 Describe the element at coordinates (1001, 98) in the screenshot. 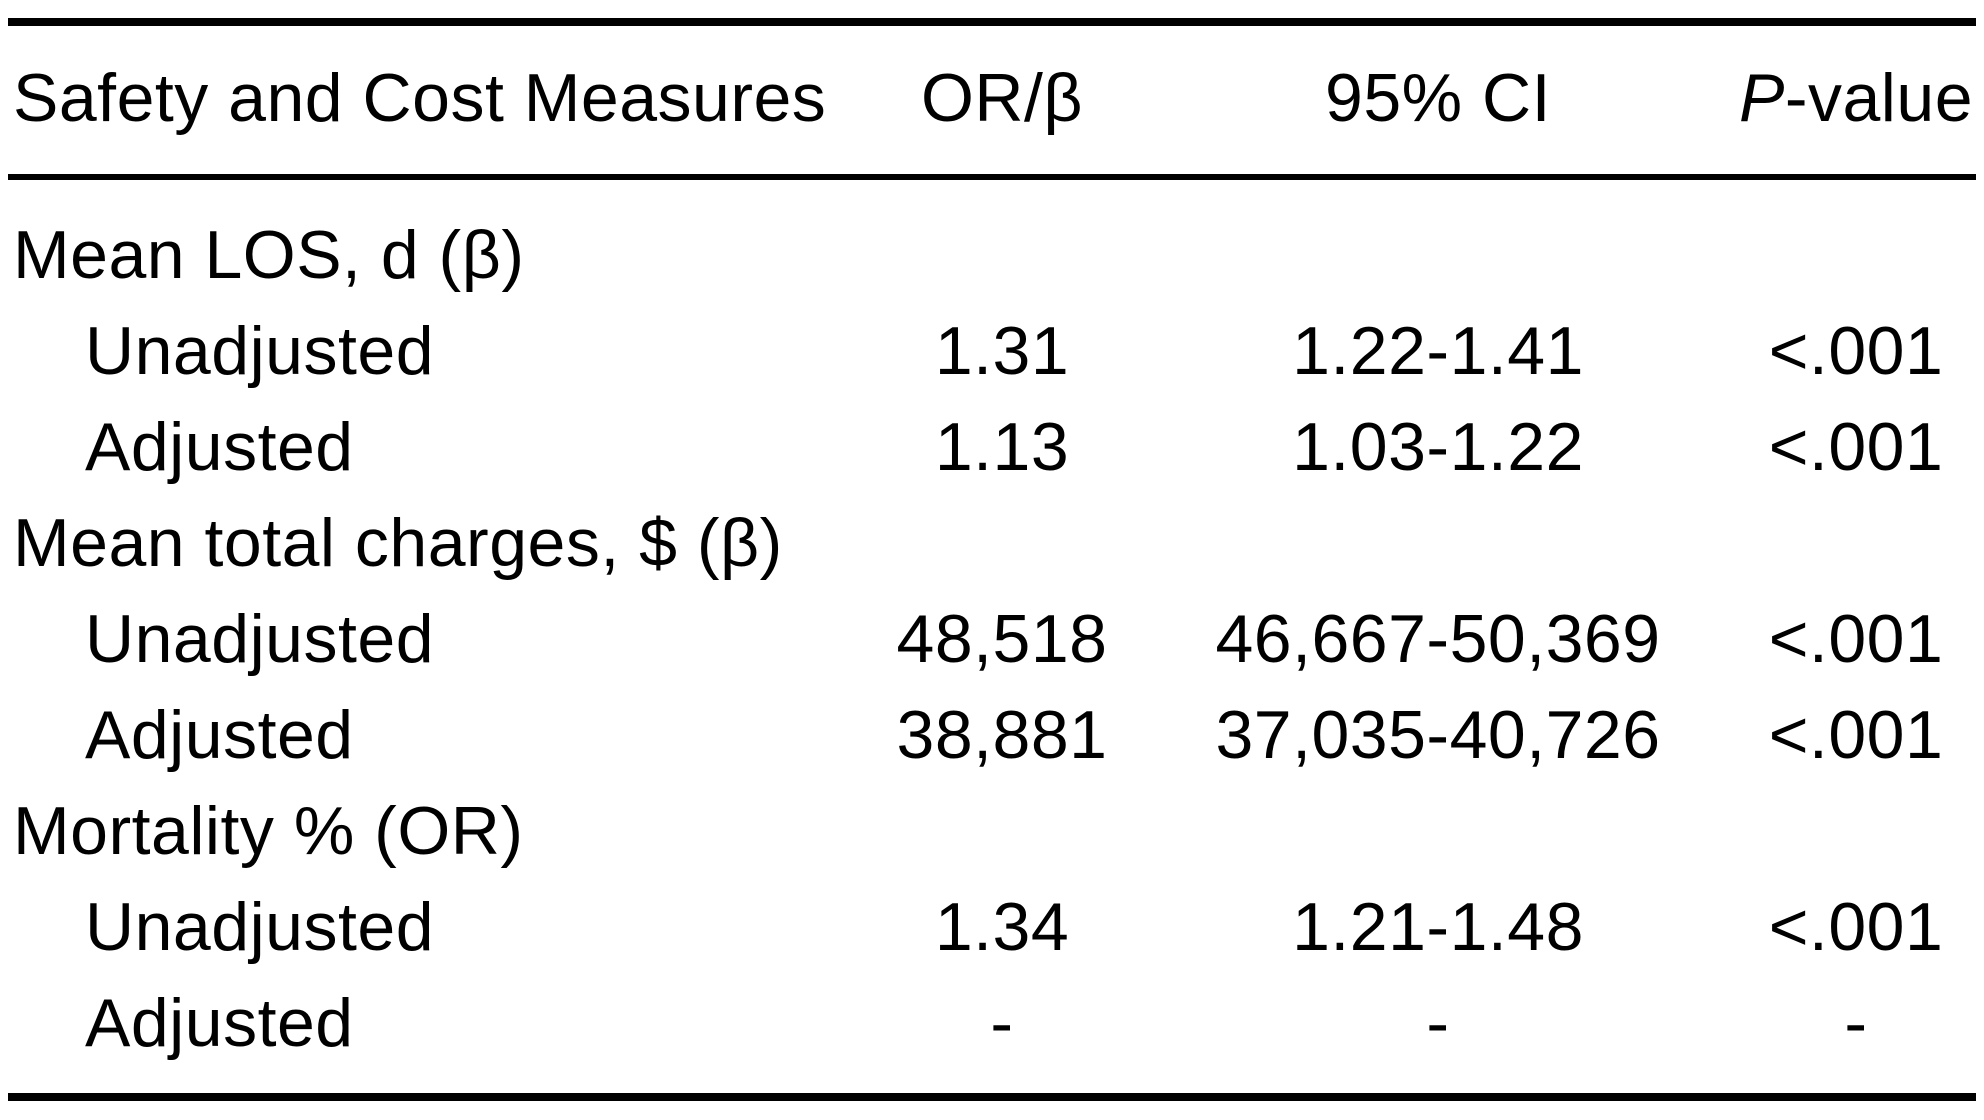

I see `column-header-or-beta: OR/β` at that location.